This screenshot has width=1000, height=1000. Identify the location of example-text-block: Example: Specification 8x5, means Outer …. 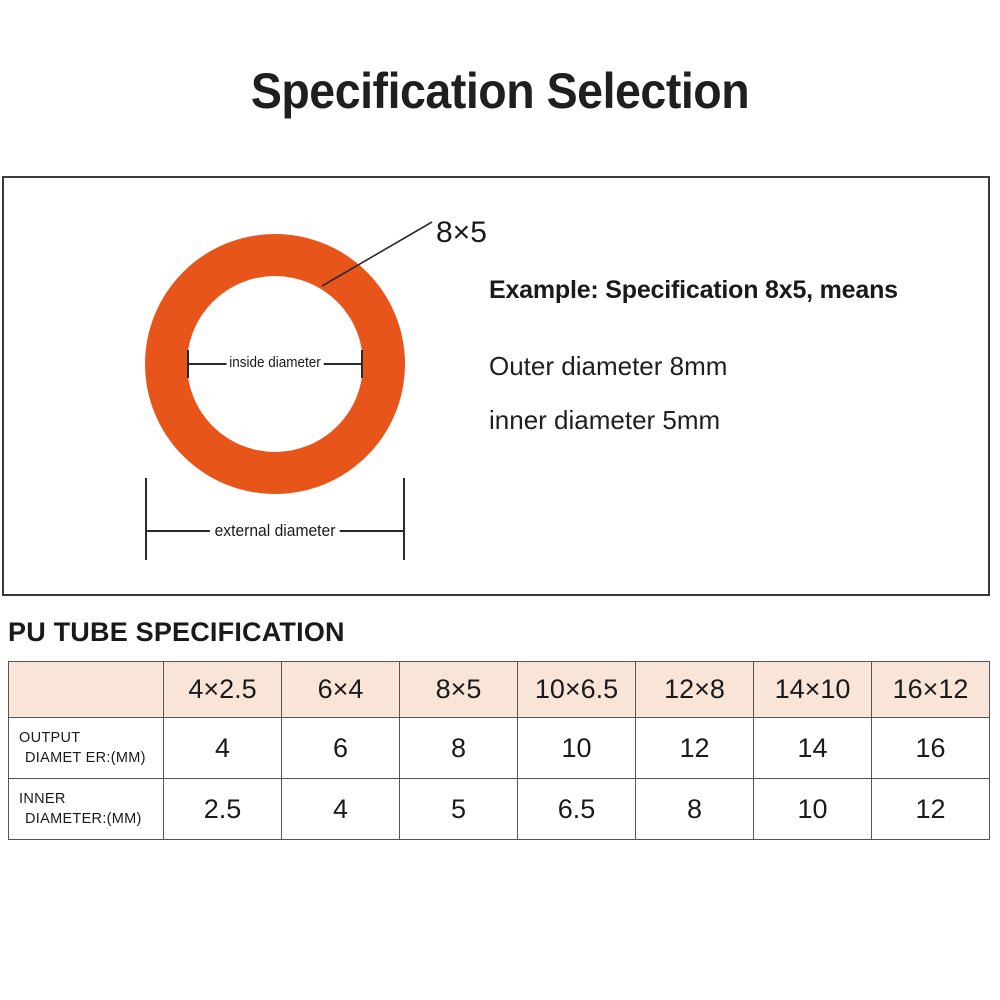
(736, 355).